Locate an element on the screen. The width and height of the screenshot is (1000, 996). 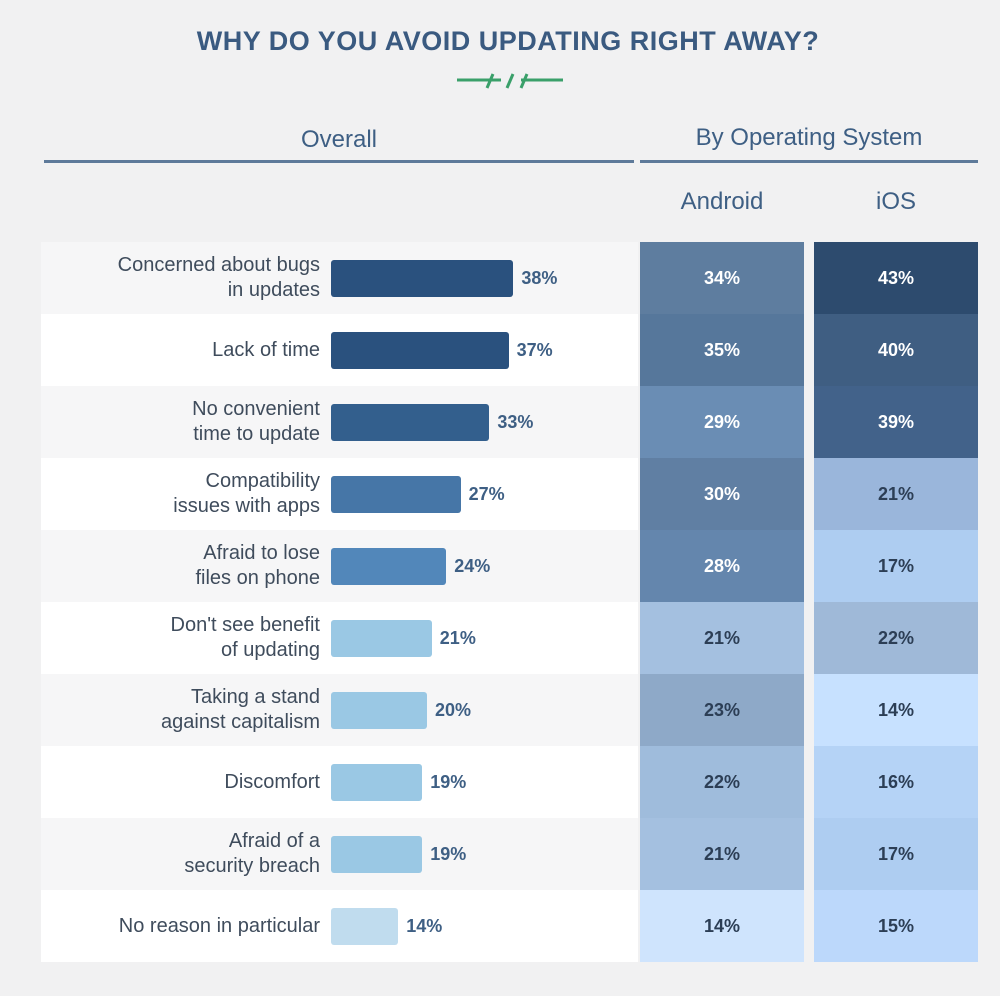
category-label-line: Concerned about bugs is located at coordinates (218, 265).